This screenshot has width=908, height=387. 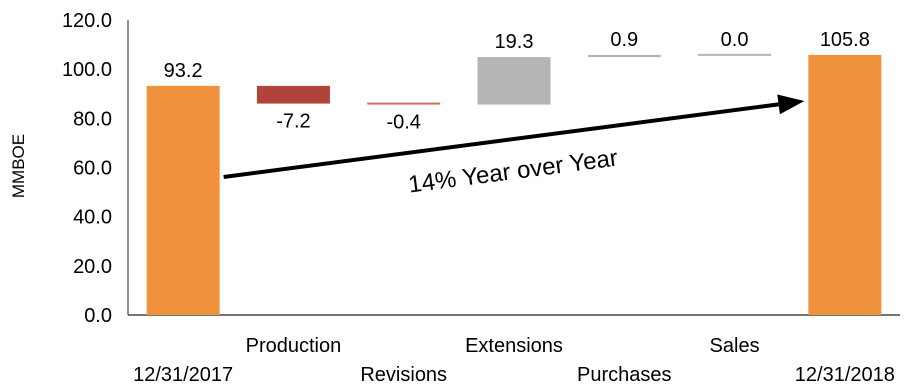 What do you see at coordinates (183, 375) in the screenshot?
I see `category-label: 12/31/2017` at bounding box center [183, 375].